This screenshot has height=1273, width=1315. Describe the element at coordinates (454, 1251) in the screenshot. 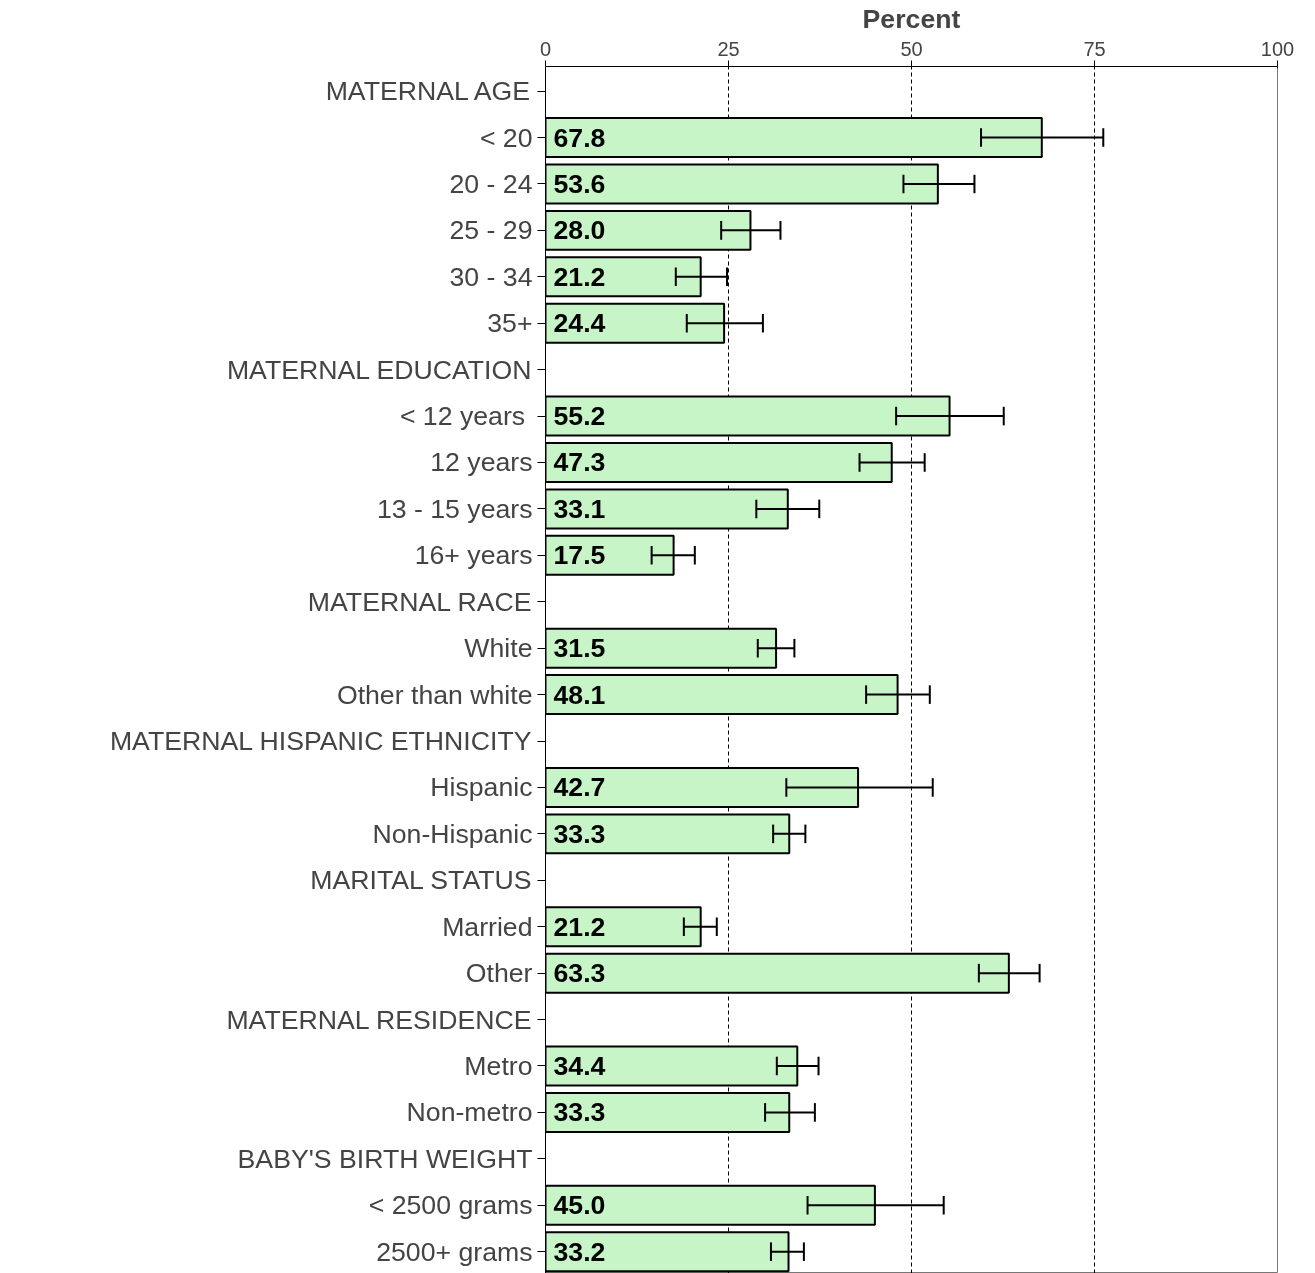

I see `y-tick-label: 2500+ grams` at that location.